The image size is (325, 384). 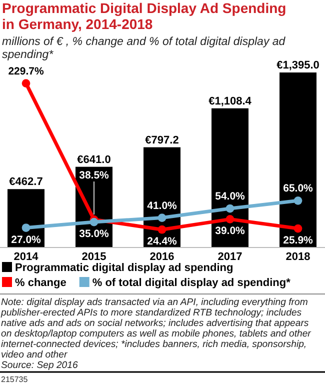 What do you see at coordinates (94, 256) in the screenshot?
I see `x-tick-label: 2015` at bounding box center [94, 256].